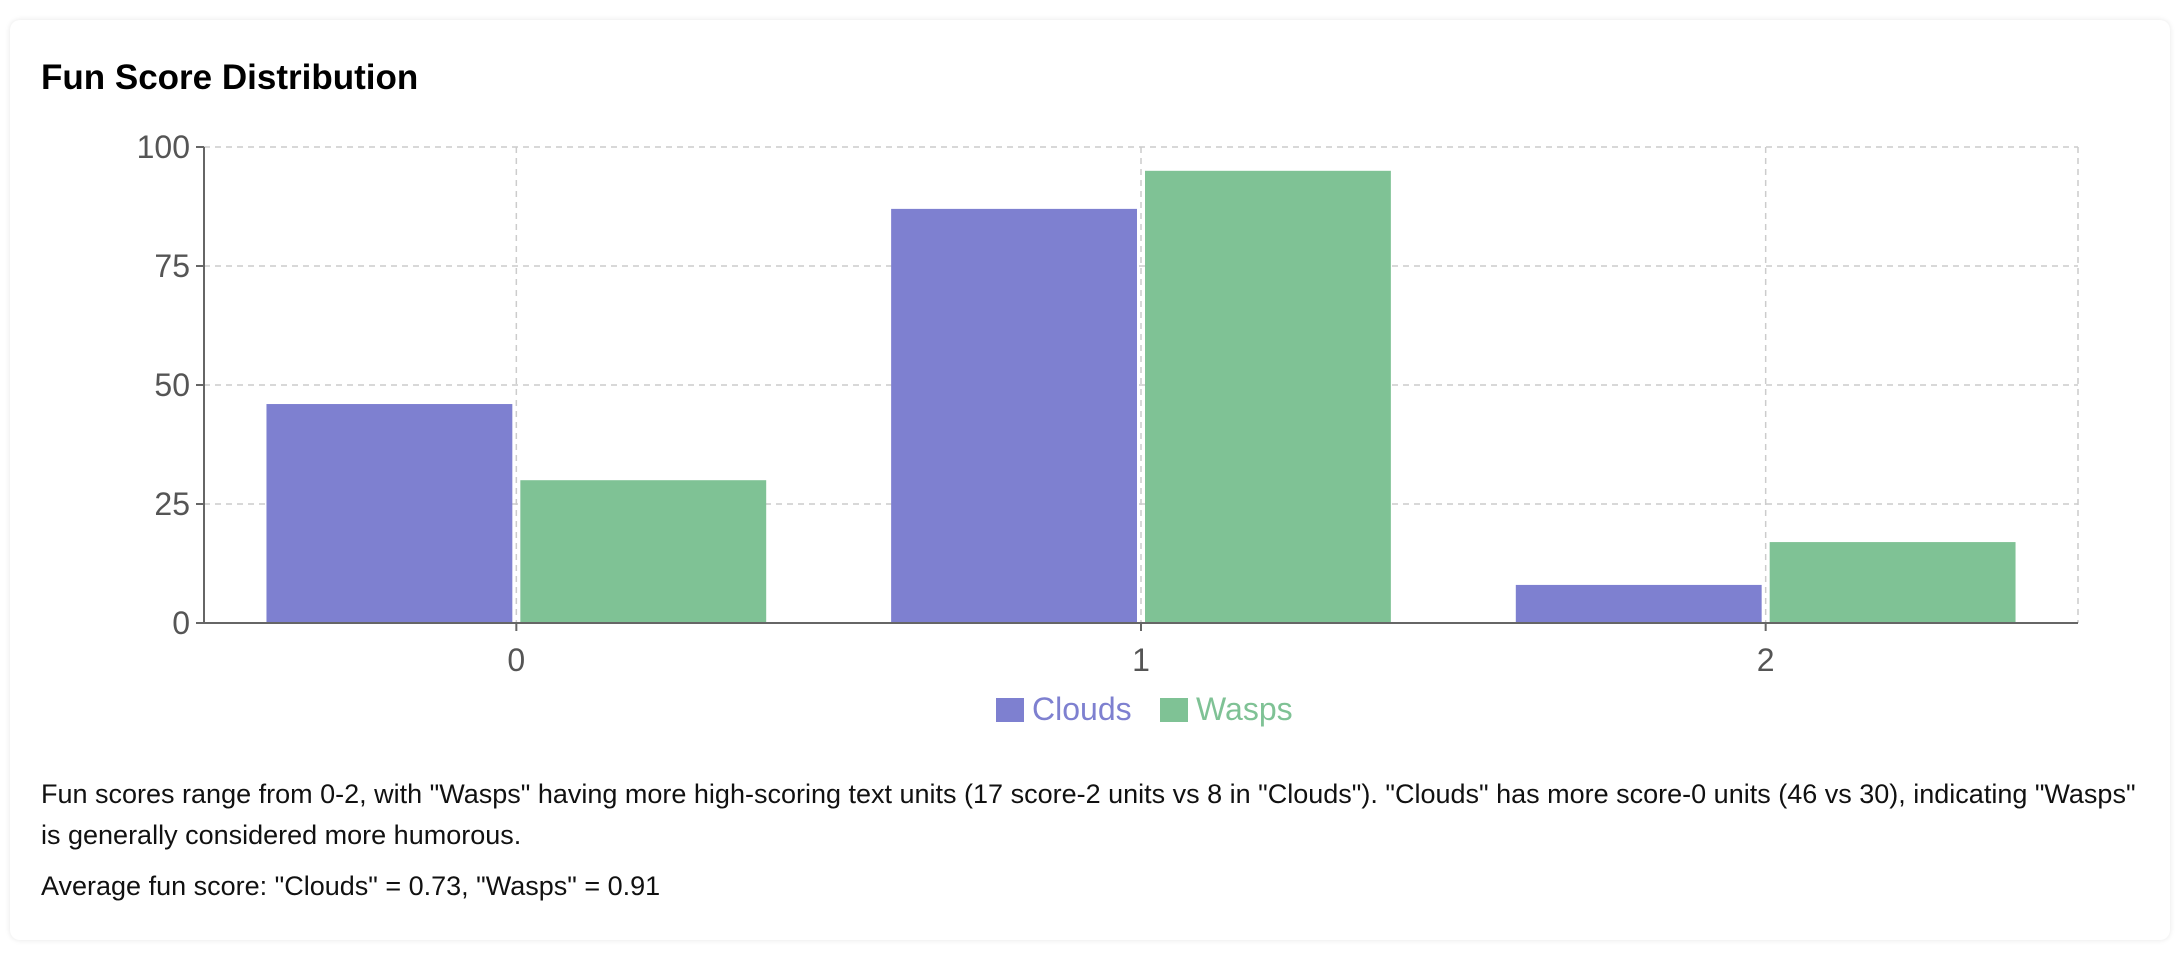 Image resolution: width=2184 pixels, height=954 pixels. I want to click on y-tick-label: 75, so click(172, 266).